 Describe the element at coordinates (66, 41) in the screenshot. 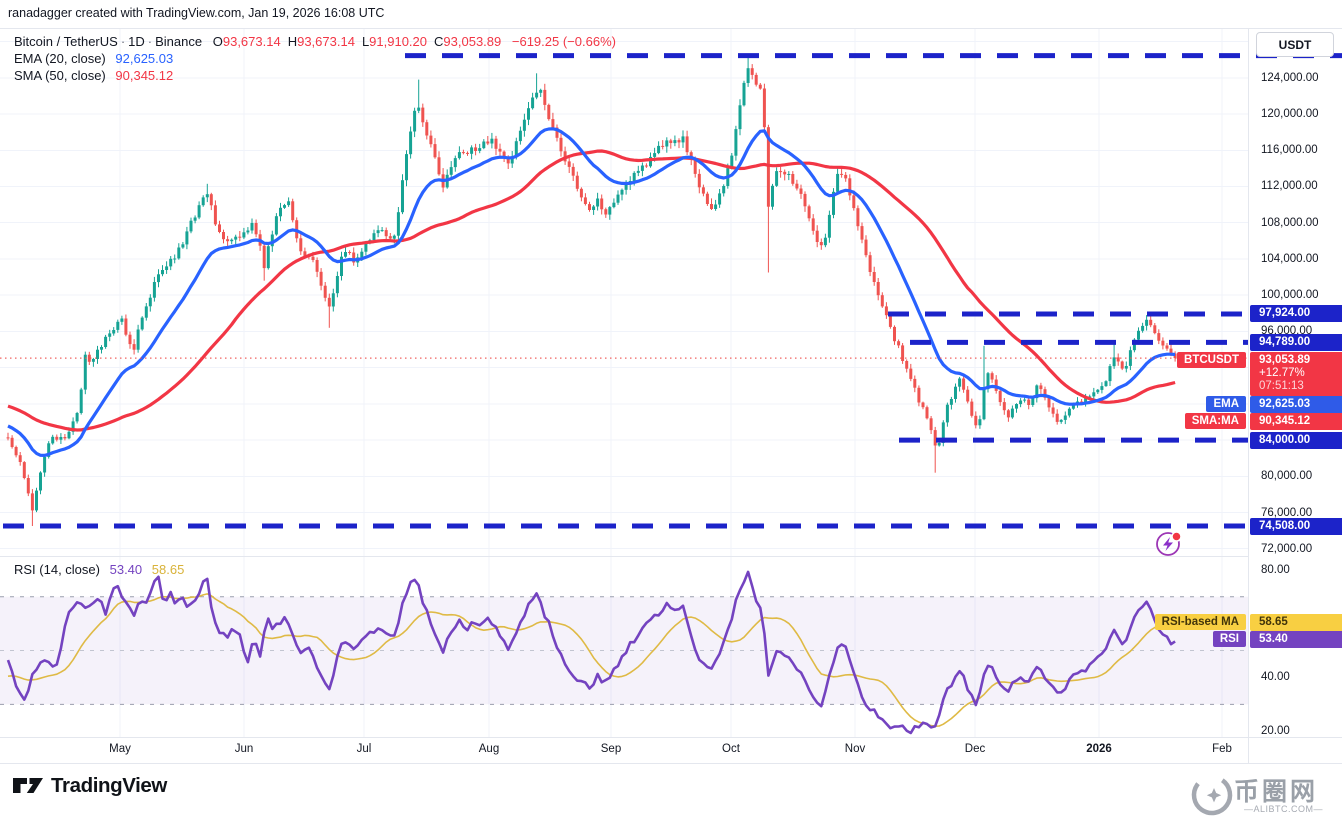

I see `symbol-title: Bitcoin / TetherUS` at that location.